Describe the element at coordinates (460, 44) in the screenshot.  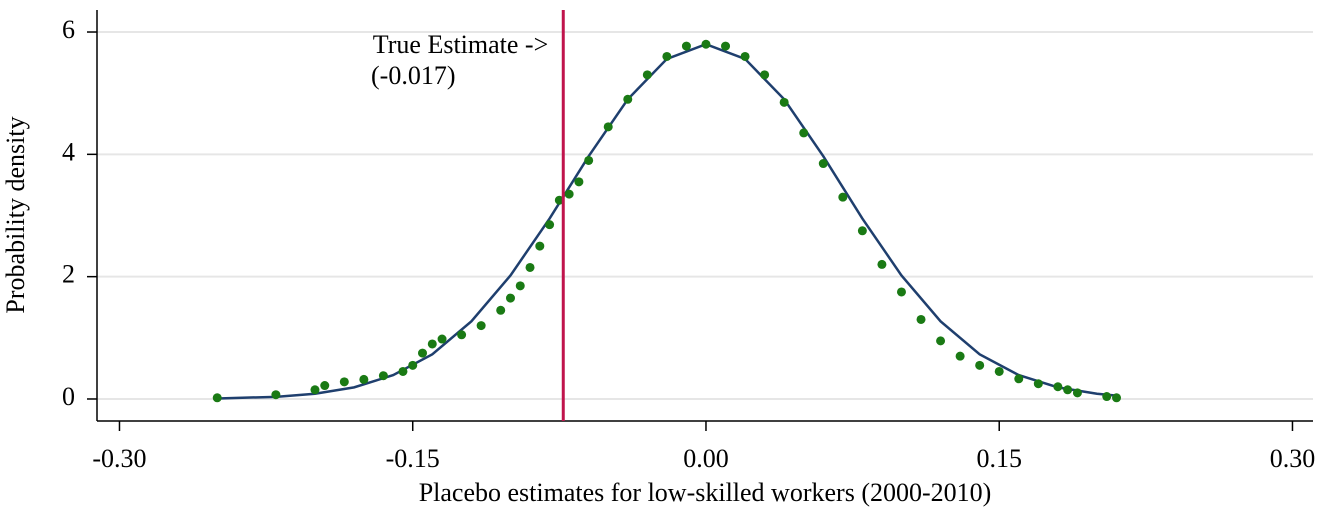
I see `annotation: True Estimate ->` at that location.